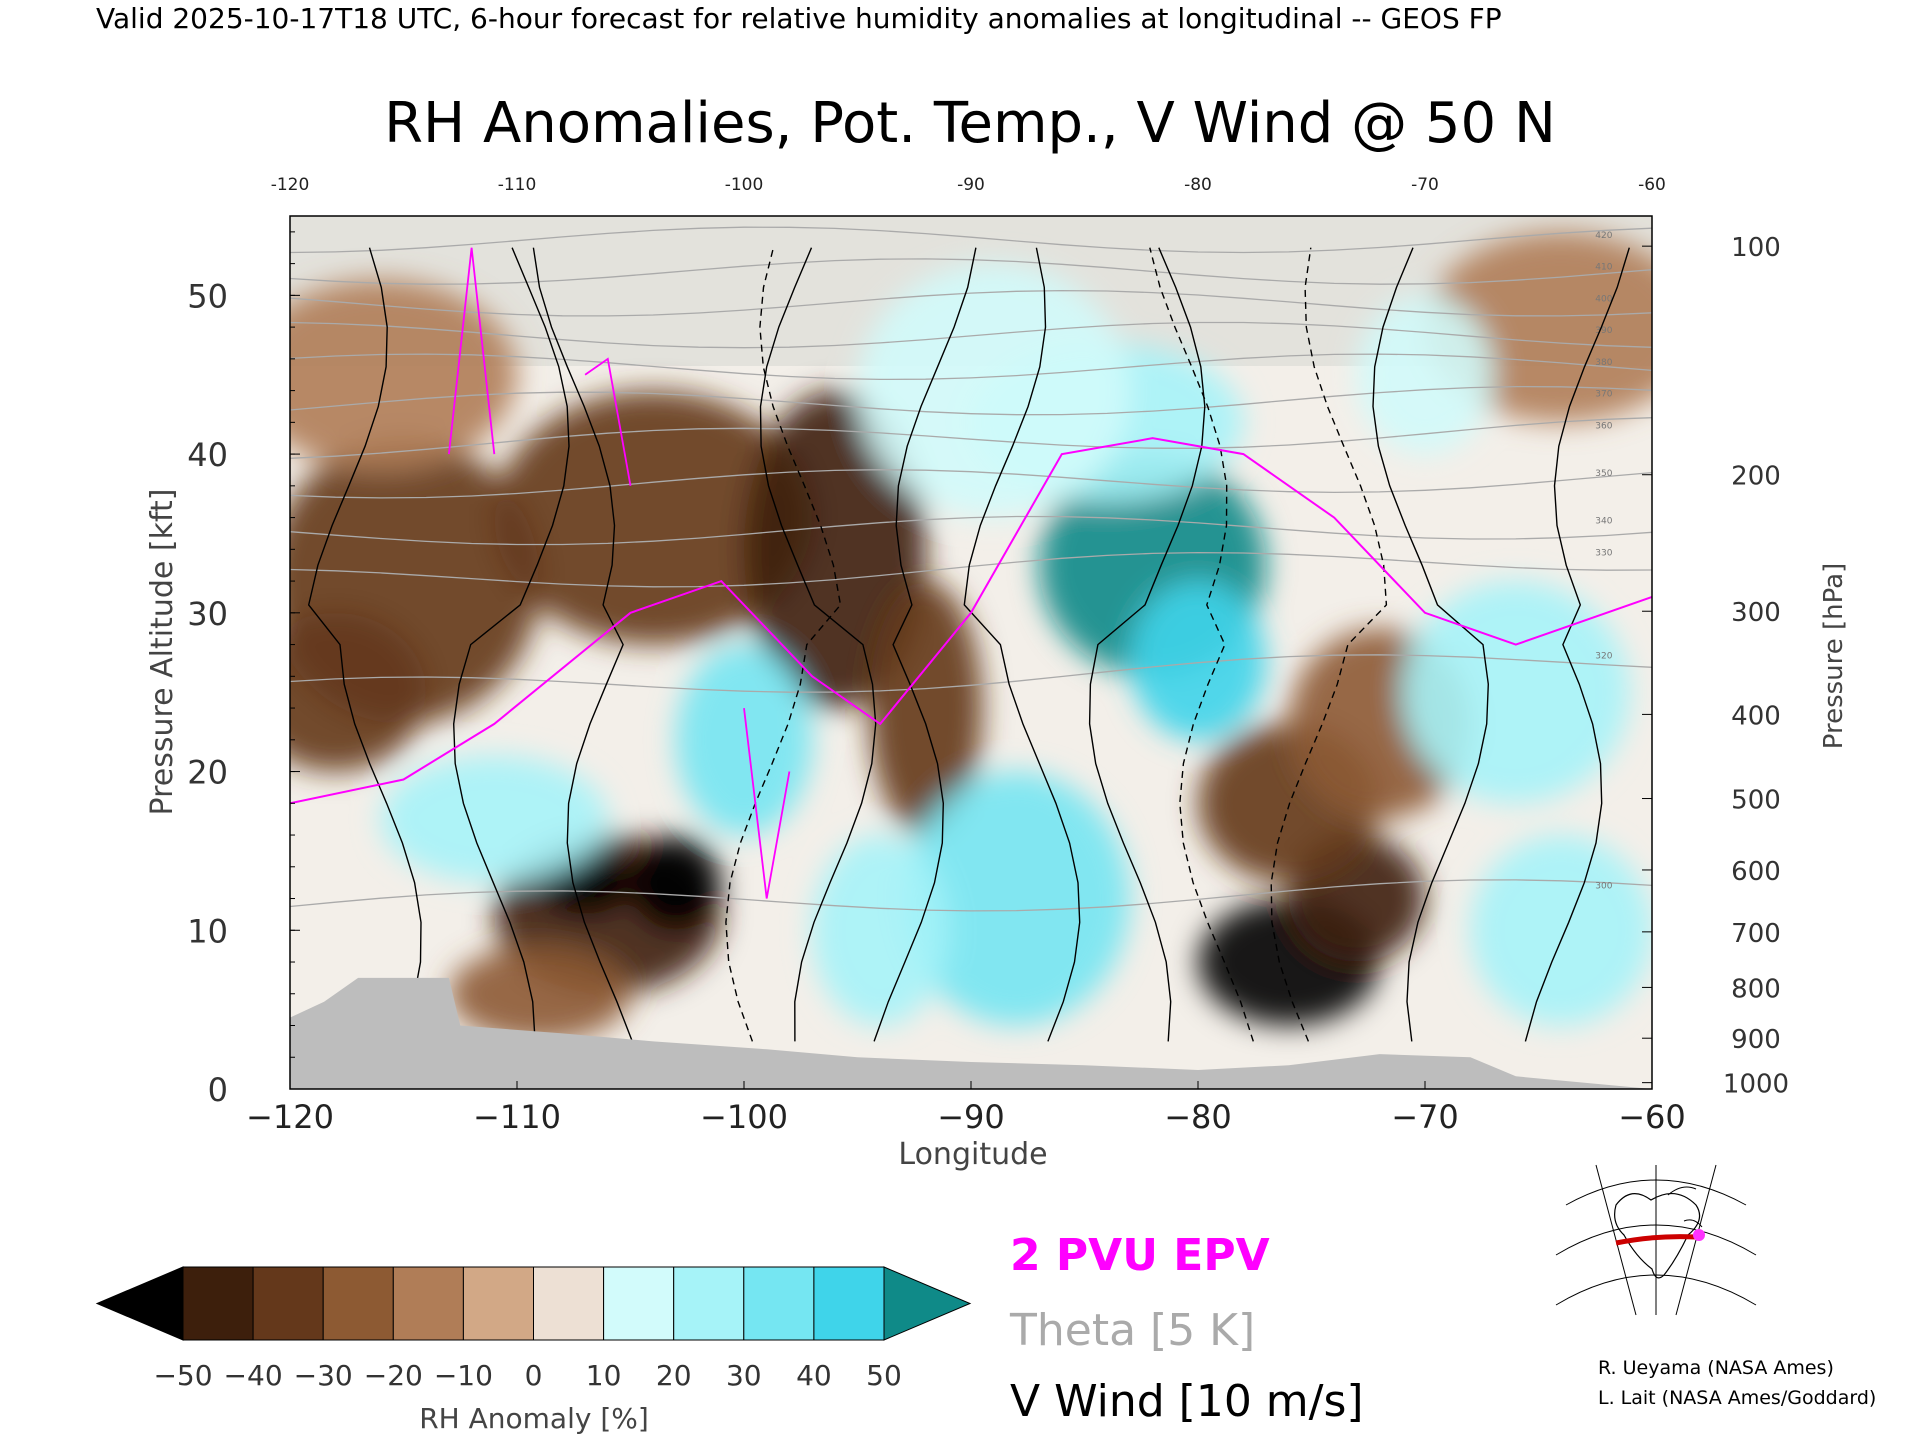 This screenshot has width=1920, height=1440. What do you see at coordinates (207, 931) in the screenshot?
I see `y-tick-label: 10` at bounding box center [207, 931].